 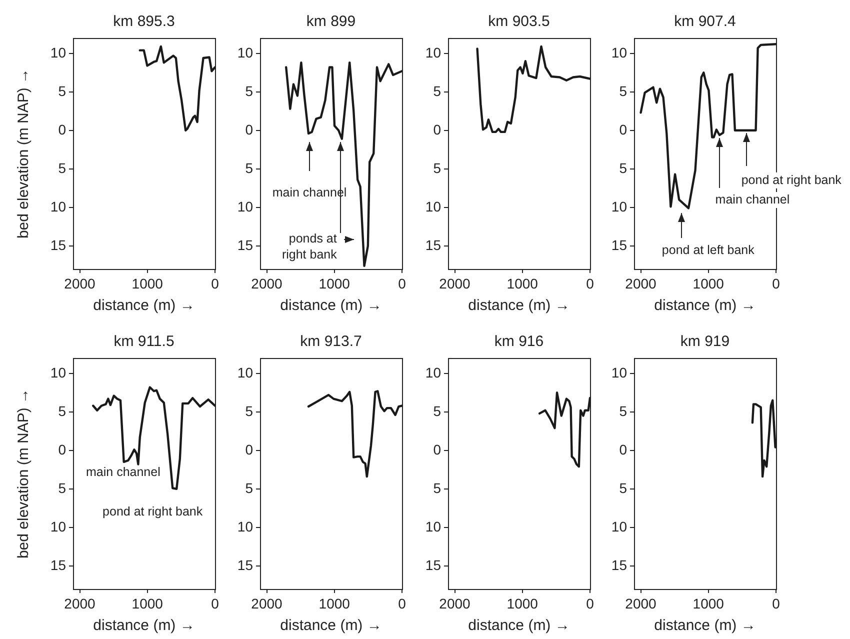 What do you see at coordinates (709, 250) in the screenshot?
I see `annotation: pond at left bank` at bounding box center [709, 250].